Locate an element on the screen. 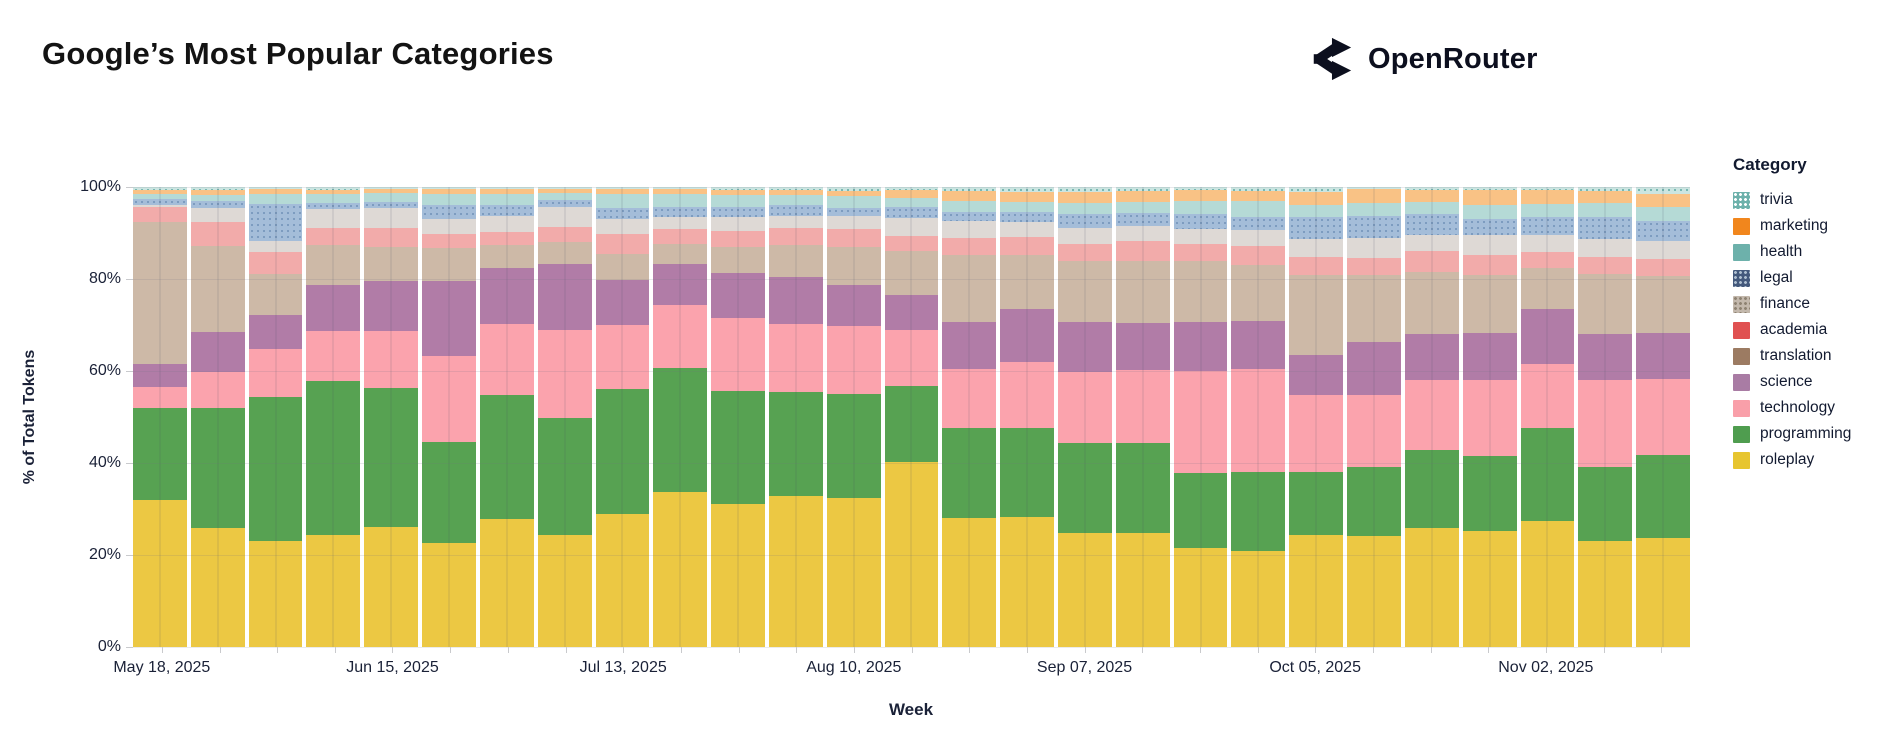  legend-item-academia: academia is located at coordinates (1792, 330).